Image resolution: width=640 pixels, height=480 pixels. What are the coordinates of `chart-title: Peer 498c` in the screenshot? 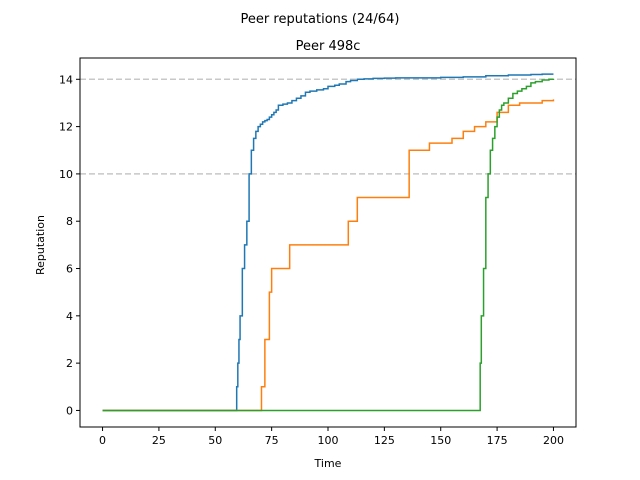 It's located at (328, 46).